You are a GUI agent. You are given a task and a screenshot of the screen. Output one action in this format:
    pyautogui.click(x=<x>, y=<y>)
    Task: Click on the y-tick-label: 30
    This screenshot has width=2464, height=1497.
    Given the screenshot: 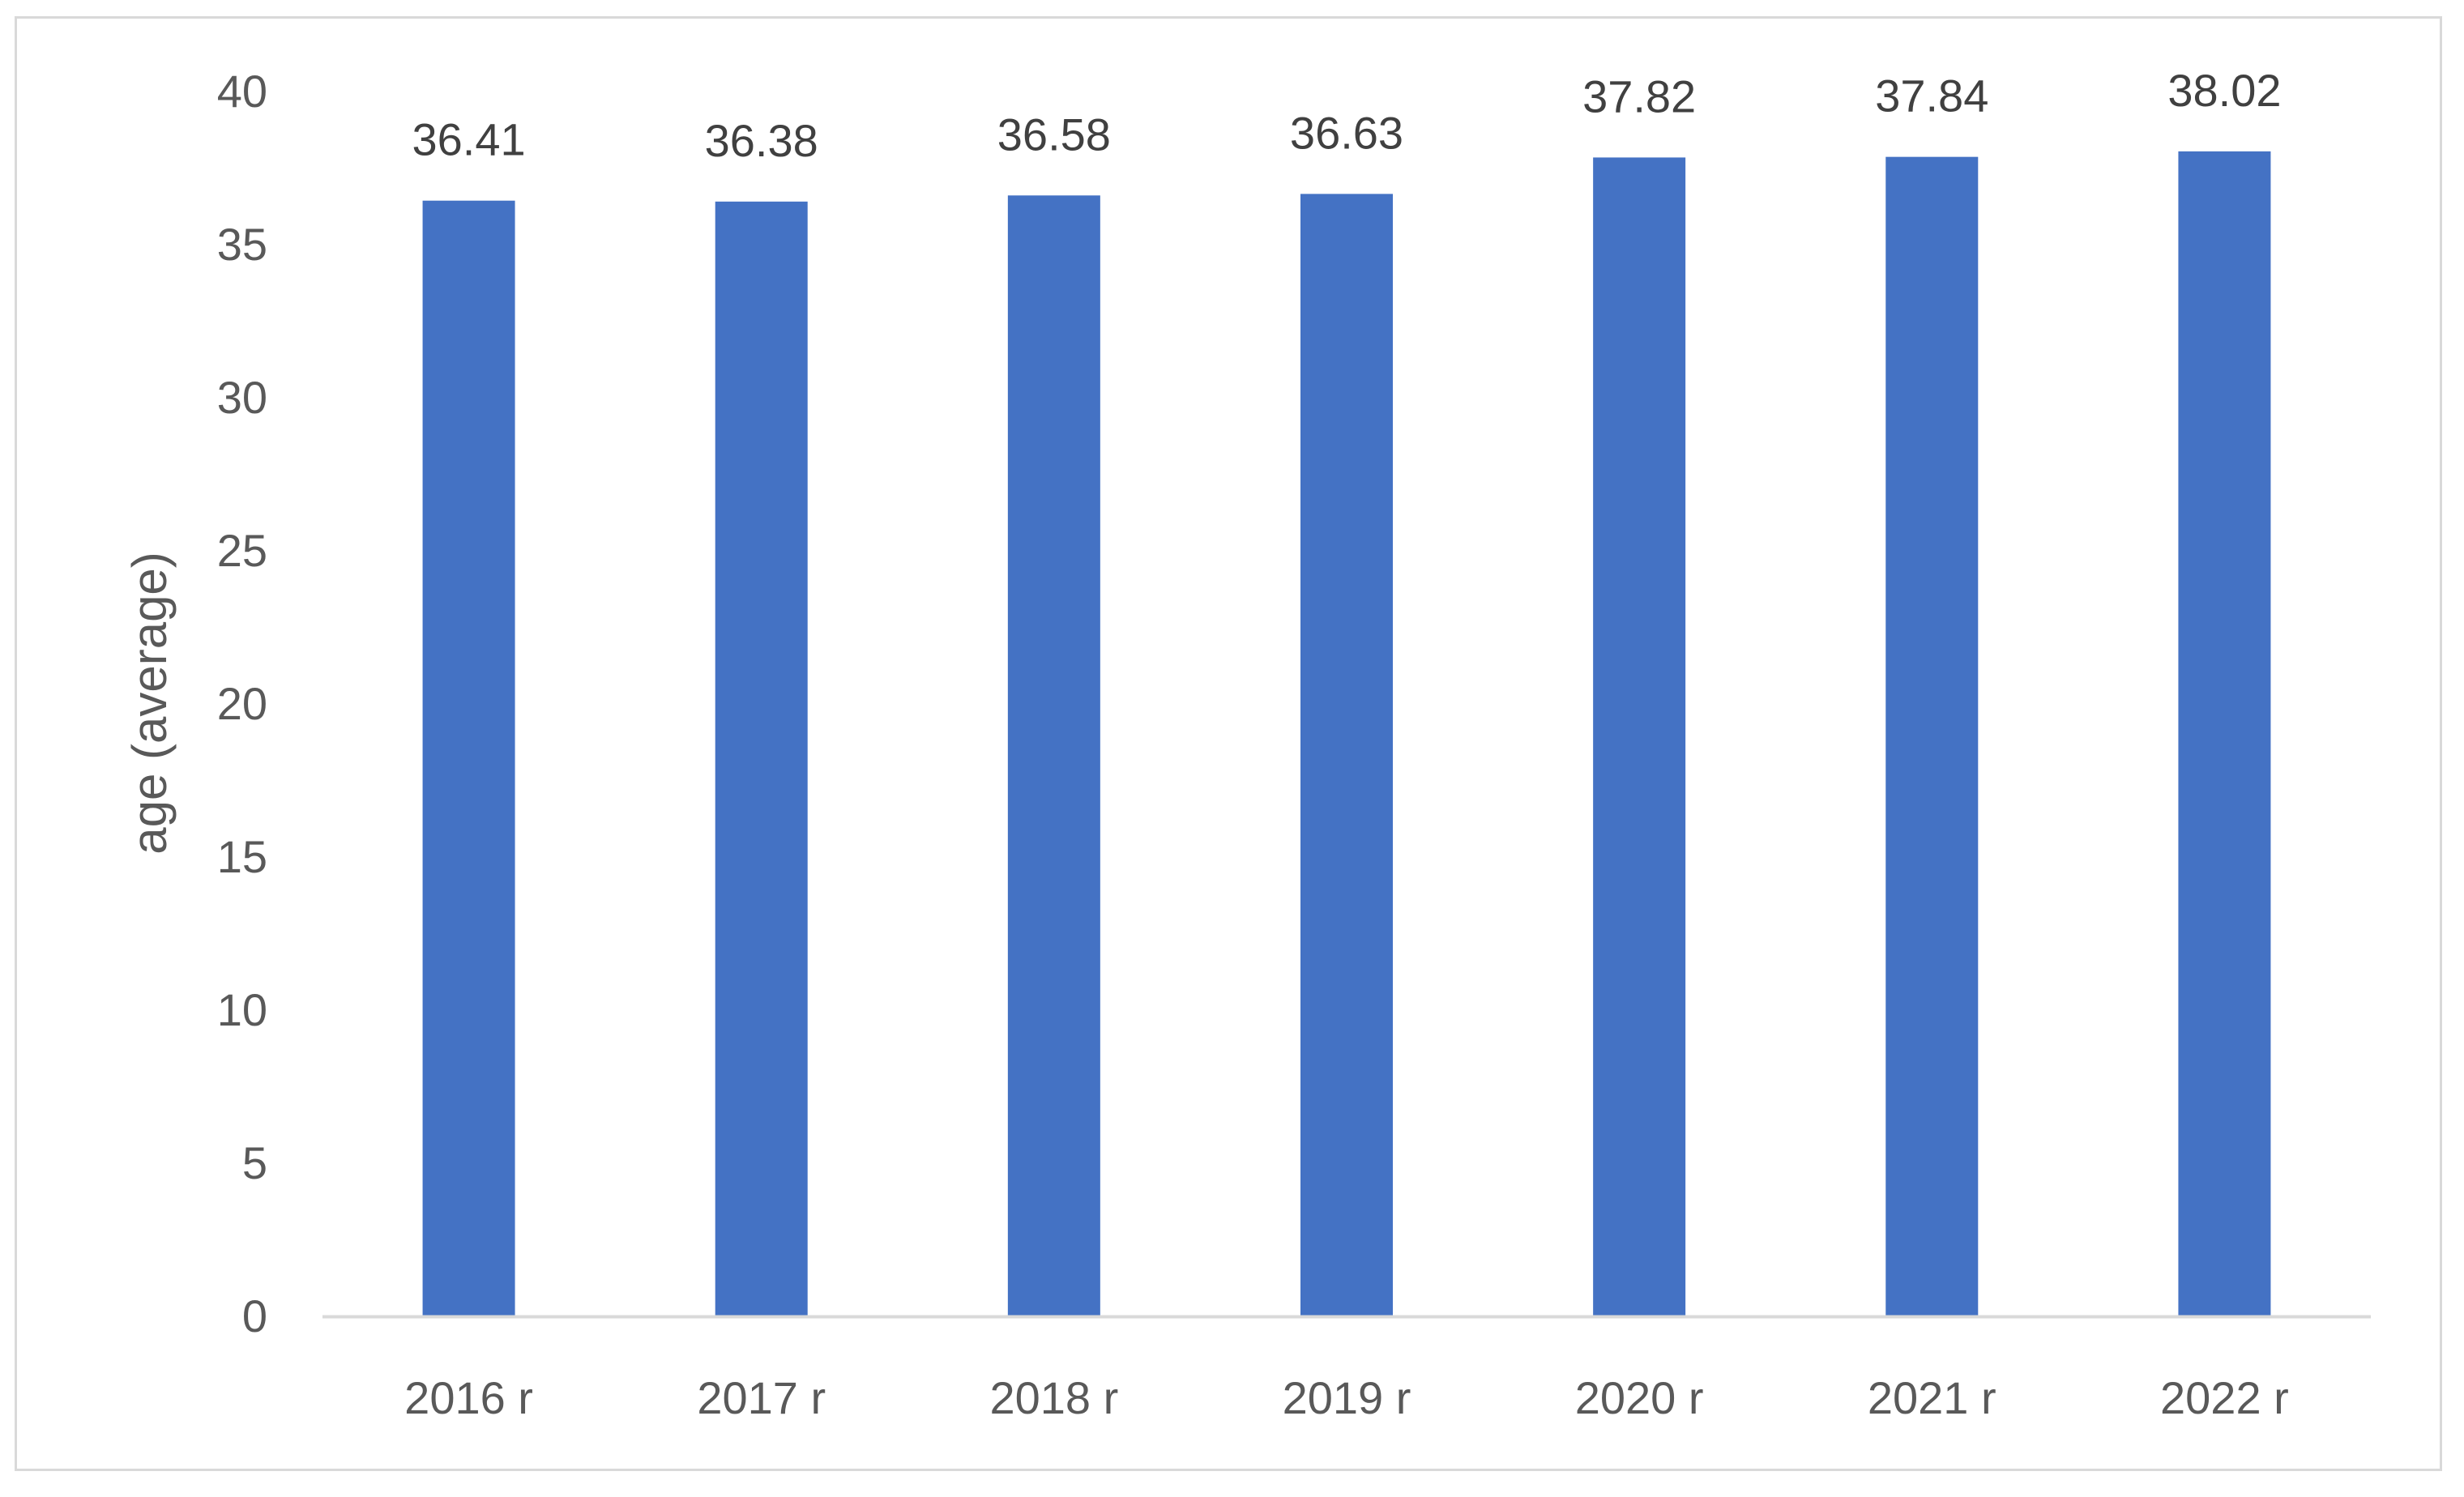 What is the action you would take?
    pyautogui.click(x=242, y=397)
    